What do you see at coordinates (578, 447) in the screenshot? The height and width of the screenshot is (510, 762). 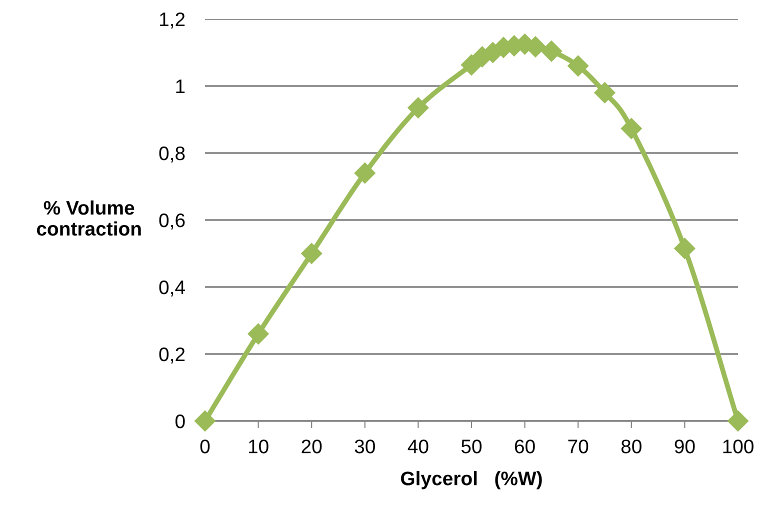 I see `x-tick-label: 70` at bounding box center [578, 447].